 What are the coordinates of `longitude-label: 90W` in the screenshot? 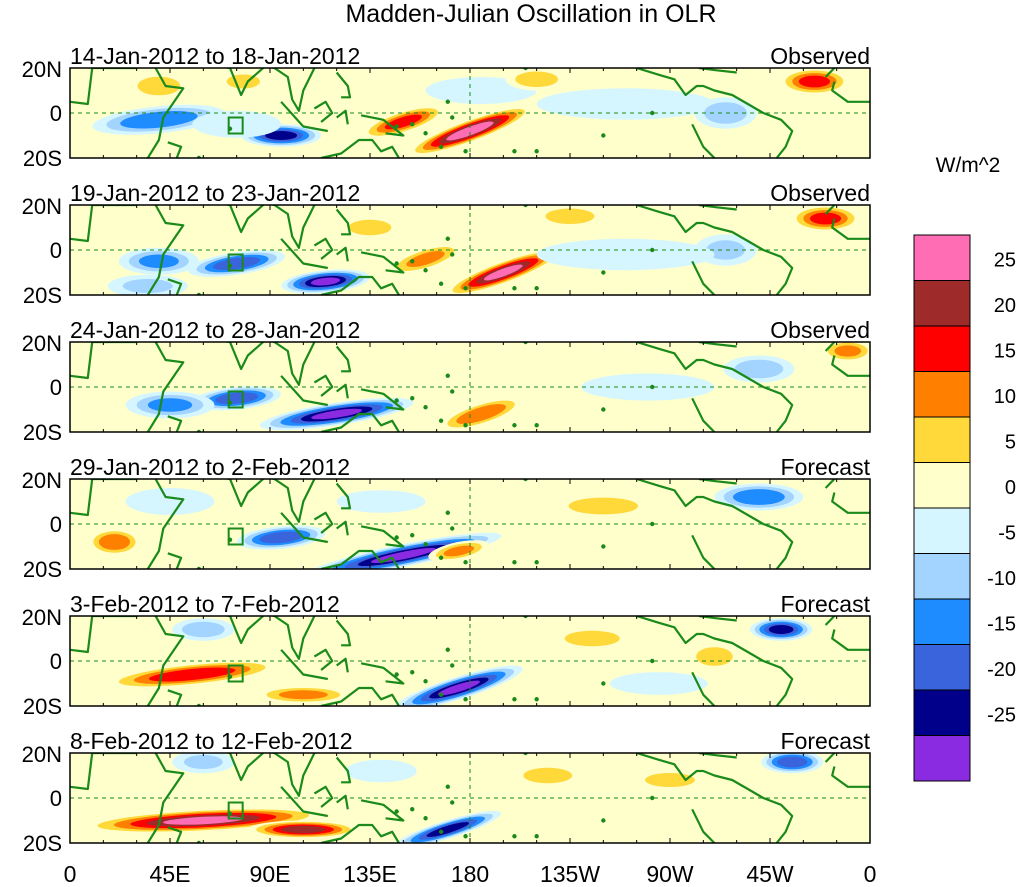 It's located at (670, 874).